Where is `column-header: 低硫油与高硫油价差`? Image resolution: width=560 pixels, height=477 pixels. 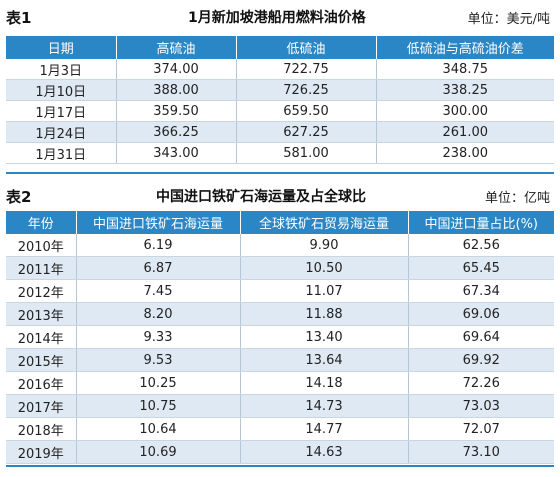
column-header: 低硫油与高硫油价差 is located at coordinates (465, 47).